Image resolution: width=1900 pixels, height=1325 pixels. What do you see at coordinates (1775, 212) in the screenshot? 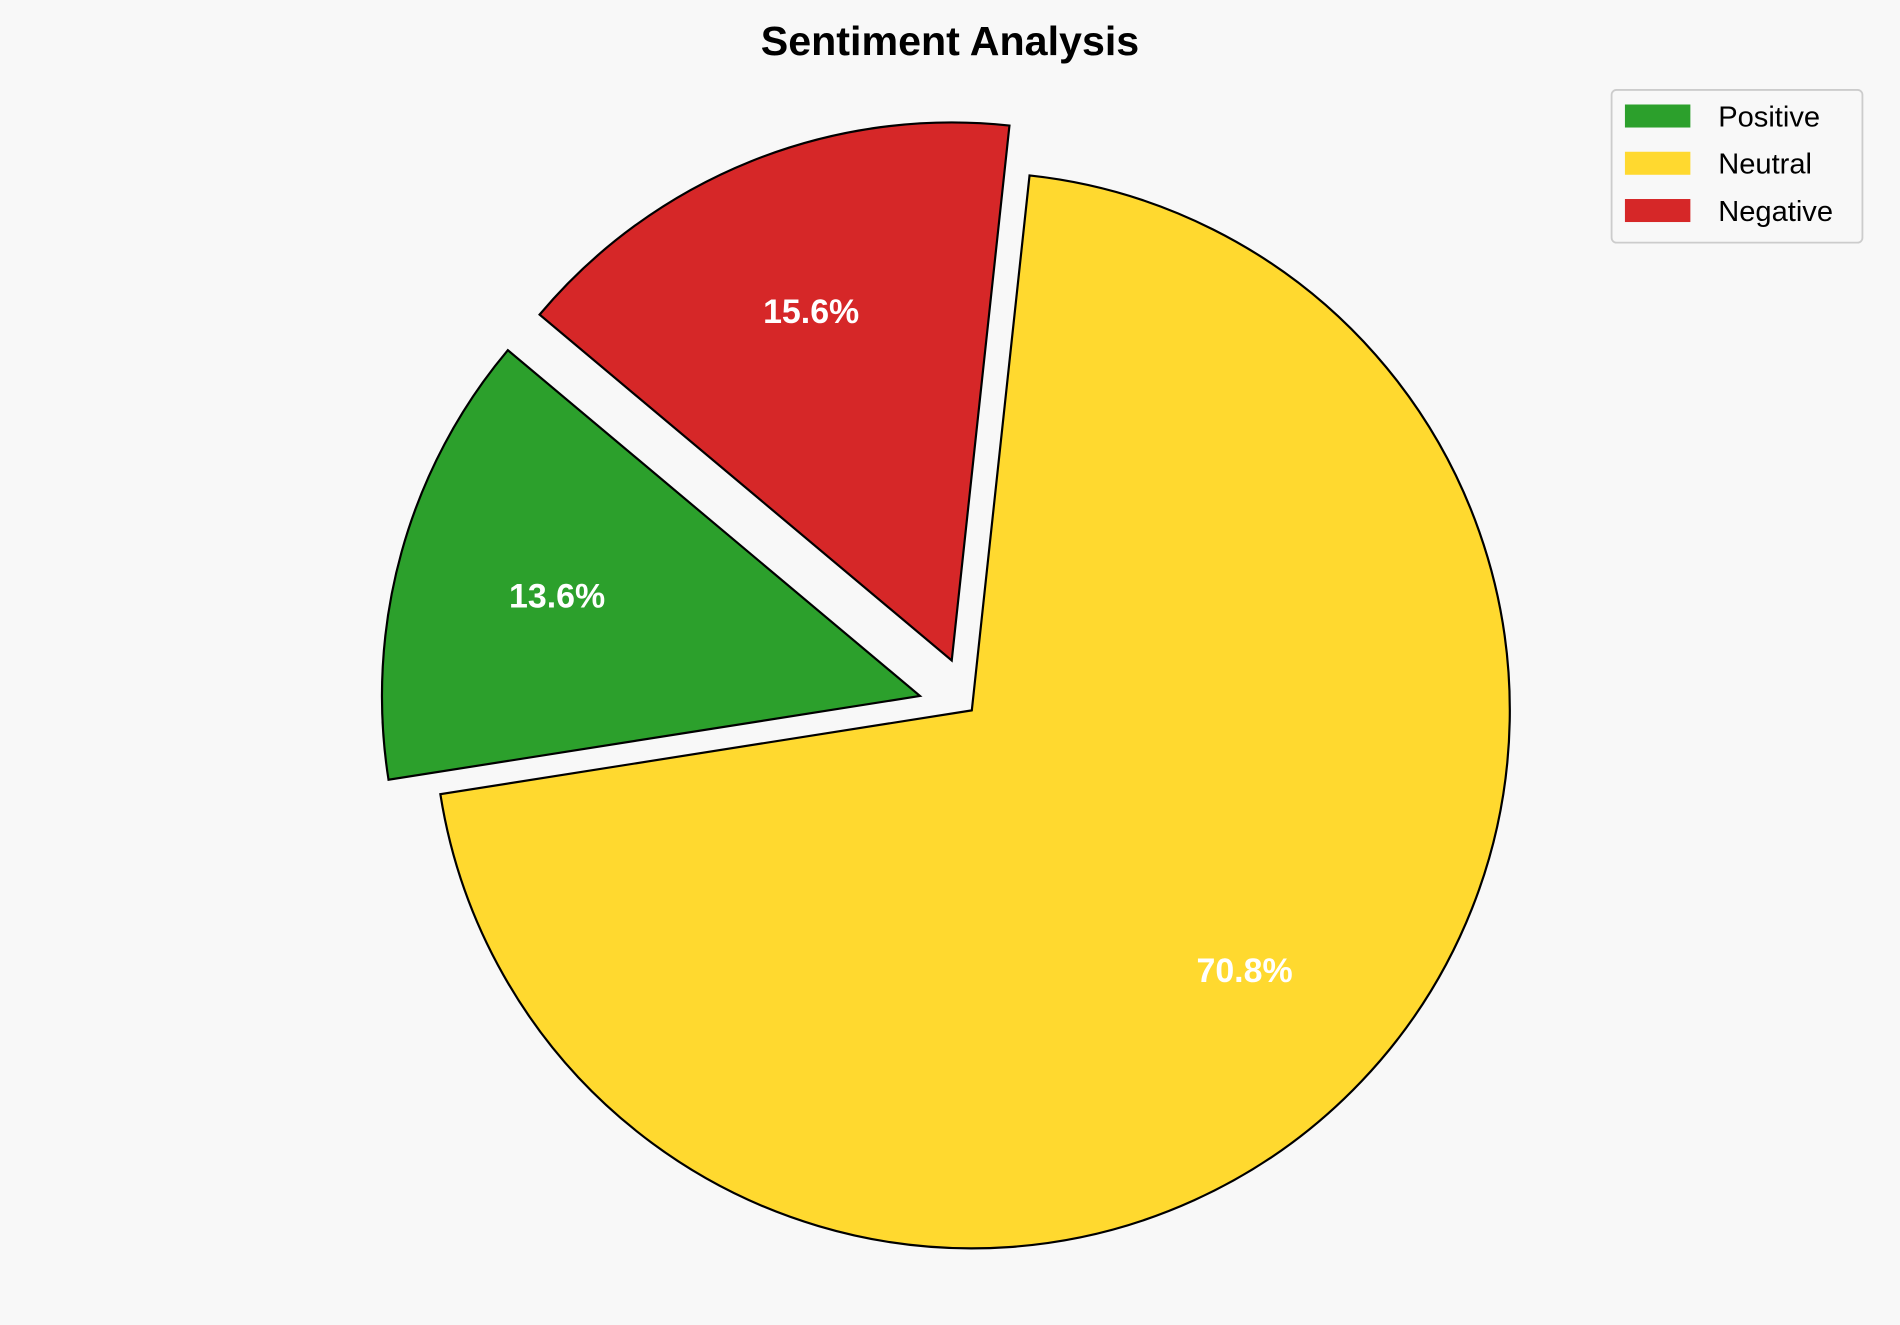
I see `legend-label-negative: Negative` at bounding box center [1775, 212].